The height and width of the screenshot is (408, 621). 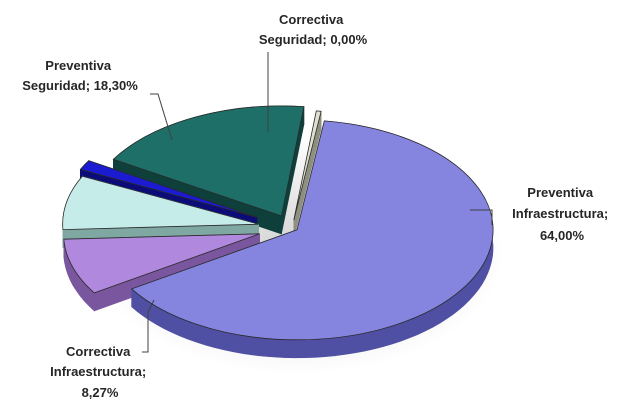 What do you see at coordinates (98, 351) in the screenshot?
I see `label-correctiva-infraestructura-line1: Correctiva` at bounding box center [98, 351].